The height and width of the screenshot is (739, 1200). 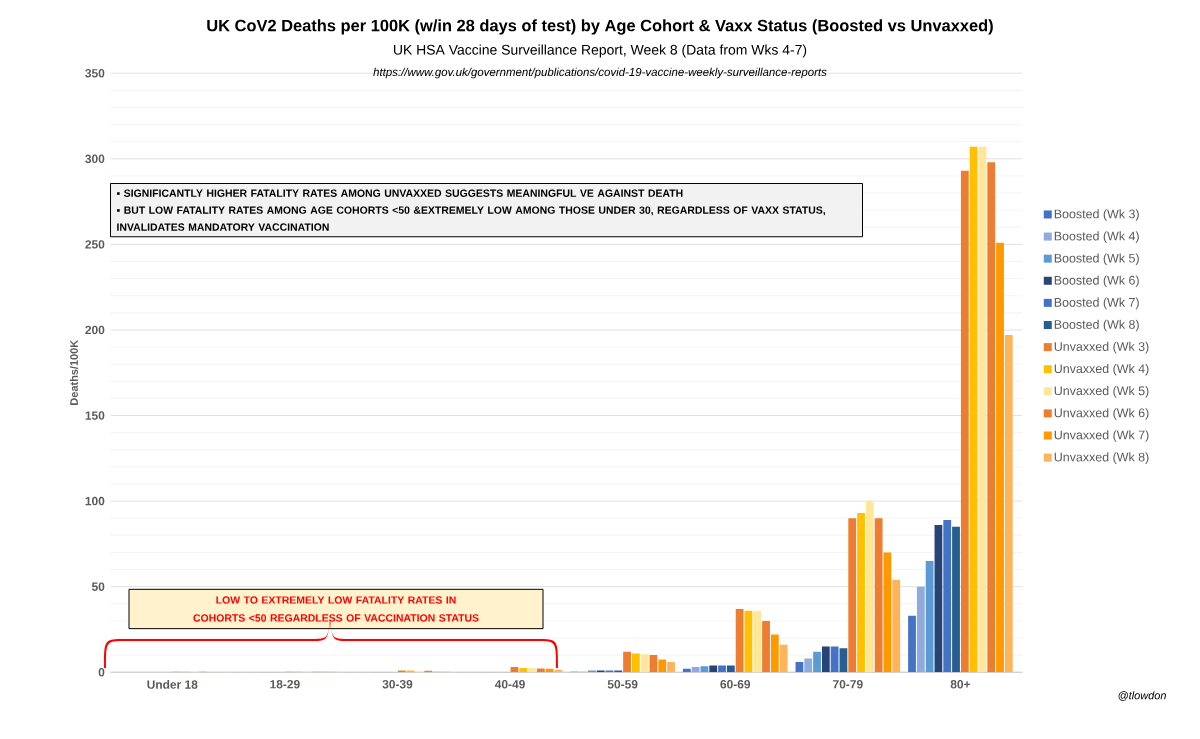 I want to click on annotation: ▪ BUT LOW FATALITY RATES AMONG AGE COHORTS <50 &EXTREMELY LOW AMONG THOSE UNDER 30, REGARDLESS OF VAXX STATUS, INVALIDATES MANDATORY VACCINATION, so click(x=471, y=218).